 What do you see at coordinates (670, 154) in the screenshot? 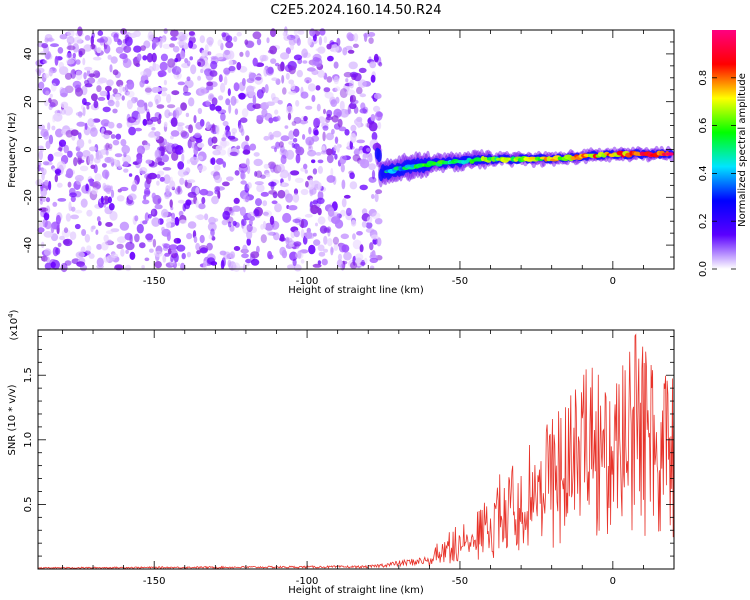
I see `spectrogram-track-peak` at bounding box center [670, 154].